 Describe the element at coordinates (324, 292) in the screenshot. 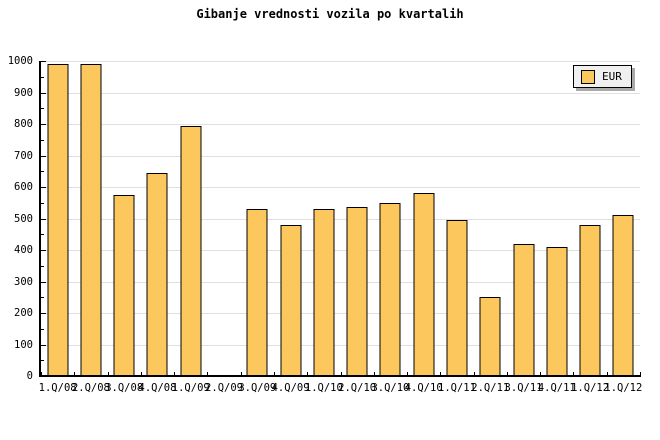

I see `bar-1.Q/10` at that location.